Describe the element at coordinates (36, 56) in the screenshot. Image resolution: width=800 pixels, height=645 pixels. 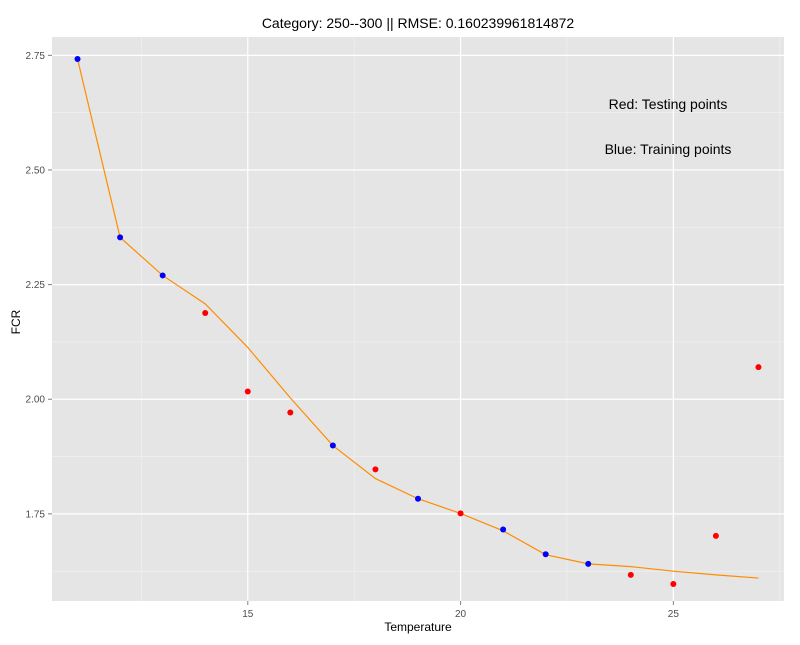
I see `y-tick-label: 2.75` at that location.